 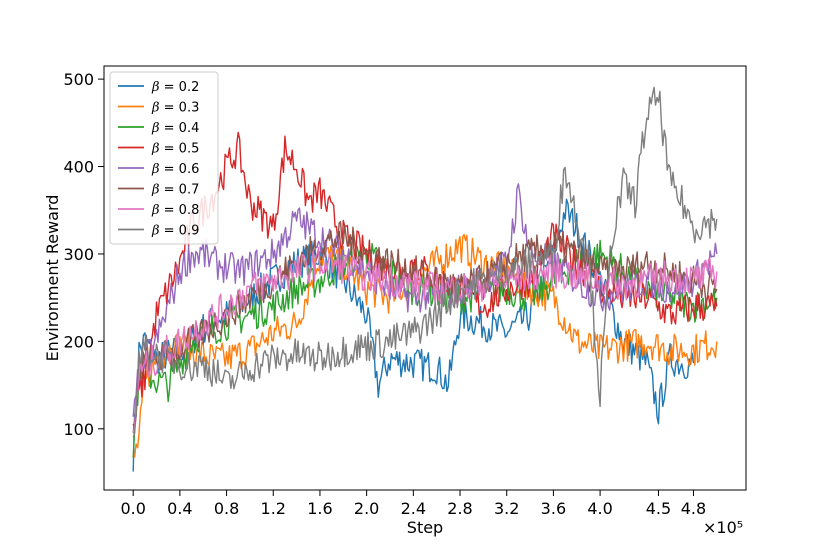 What do you see at coordinates (413, 508) in the screenshot?
I see `x-tick-label: 2.4` at bounding box center [413, 508].